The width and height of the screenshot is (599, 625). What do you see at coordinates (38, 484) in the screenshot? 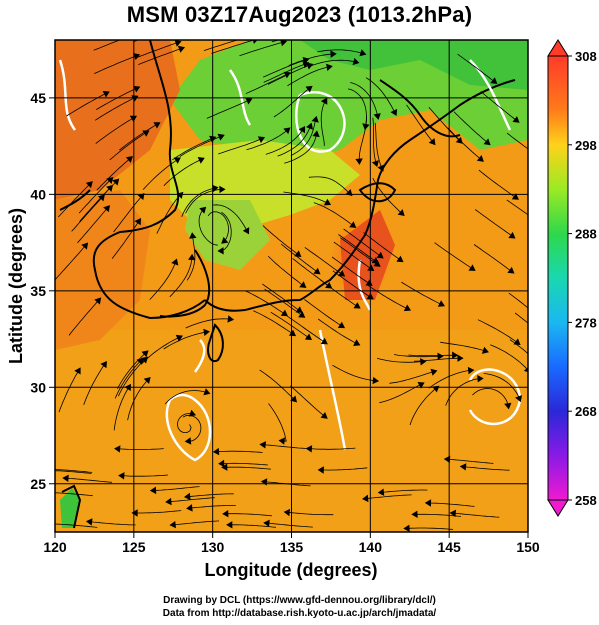
I see `y-tick-label: 25` at bounding box center [38, 484].